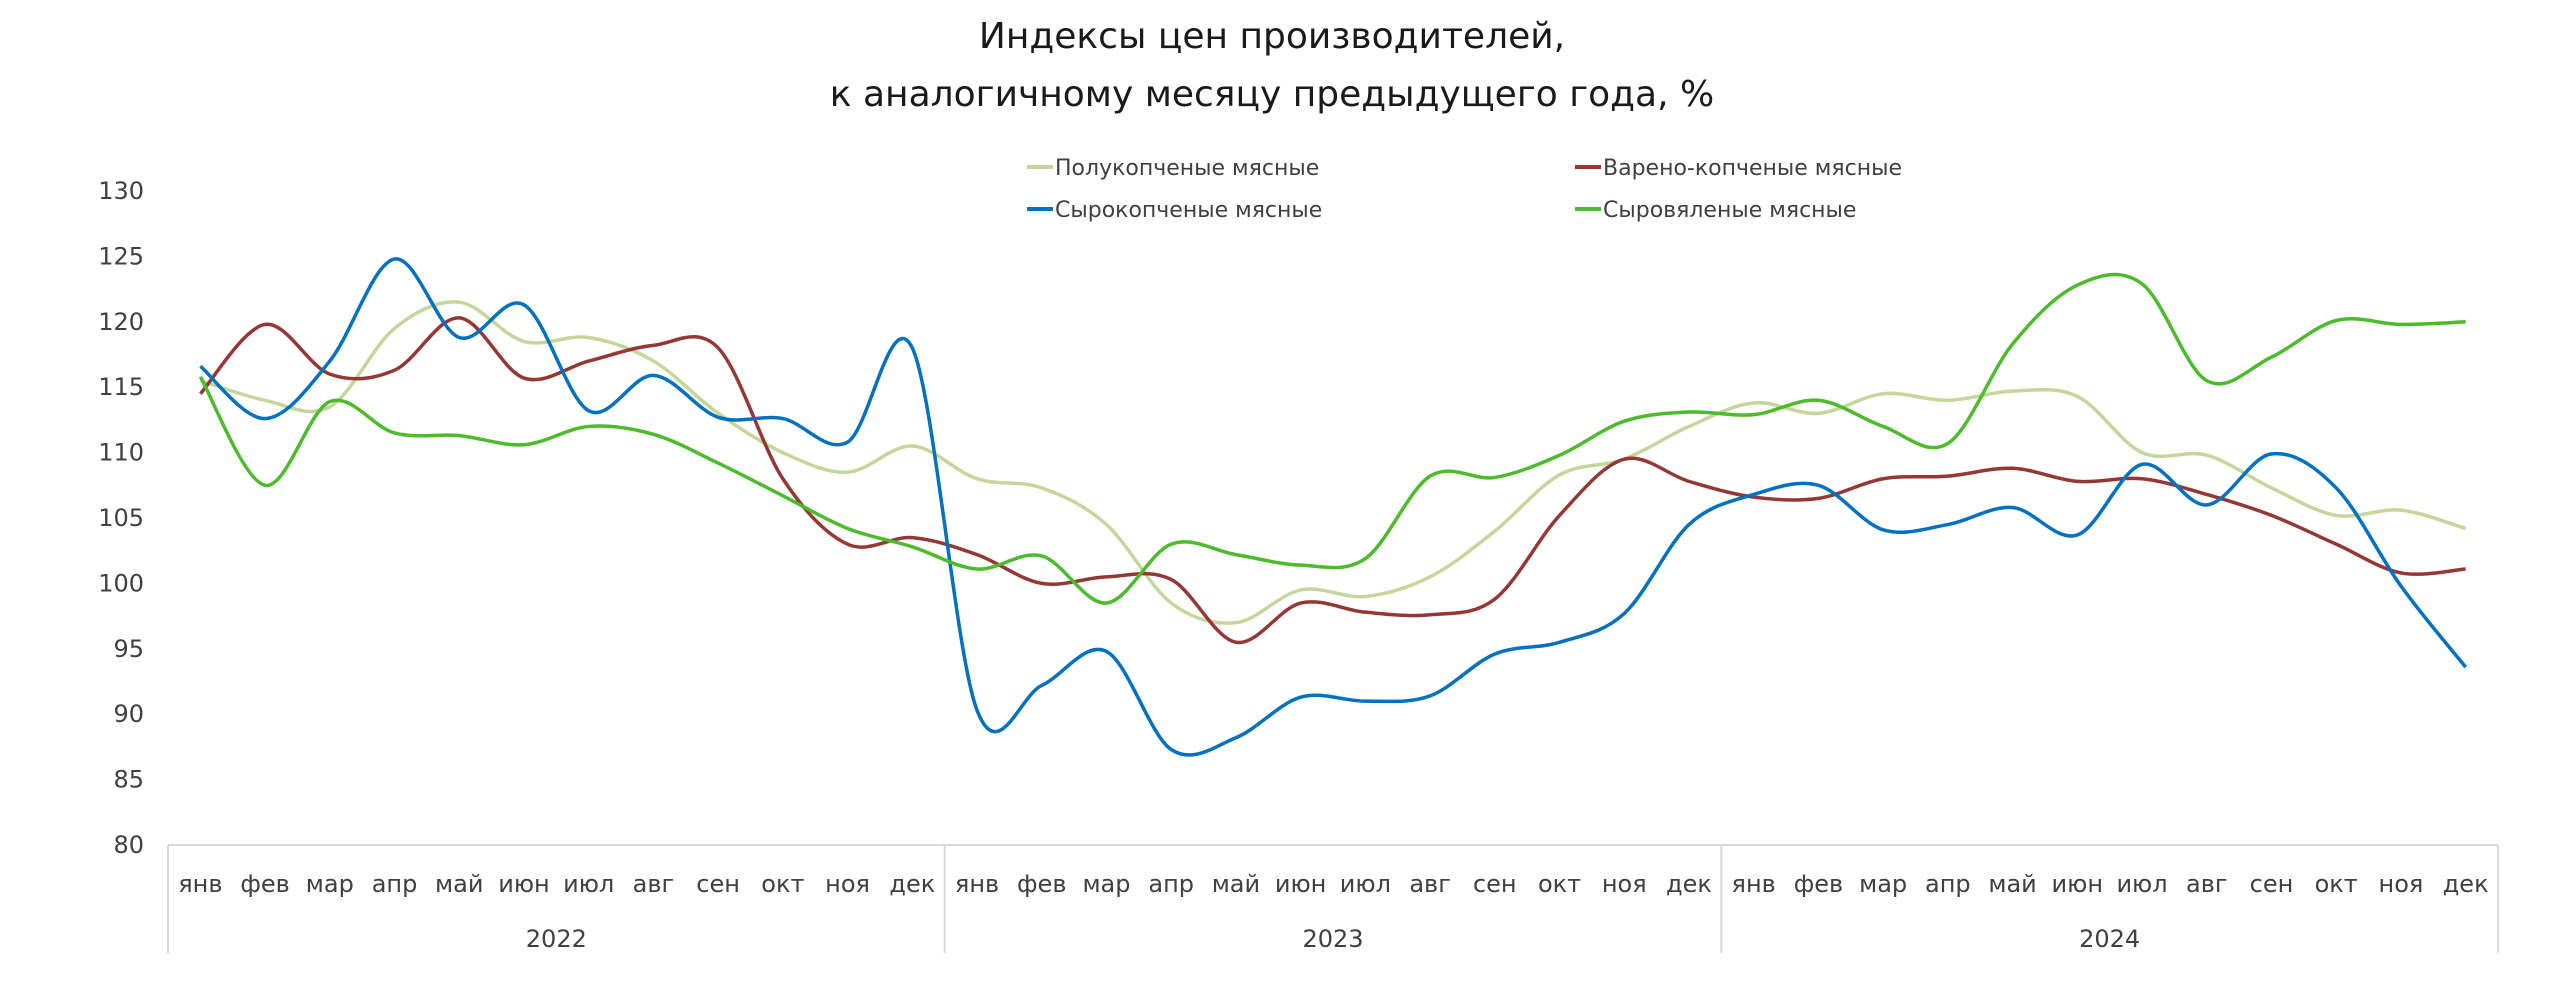 The height and width of the screenshot is (981, 2564). Describe the element at coordinates (121, 256) in the screenshot. I see `y-tick-label: 125` at that location.